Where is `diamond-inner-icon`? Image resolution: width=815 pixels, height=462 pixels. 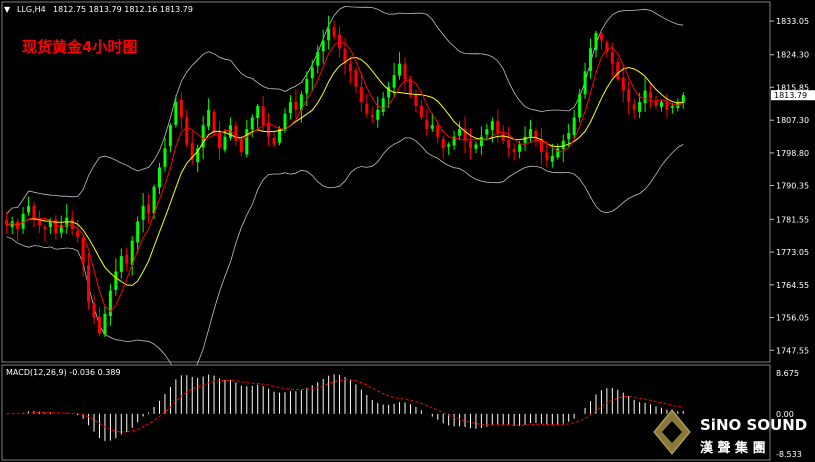 diamond-inner-icon is located at coordinates (672, 432).